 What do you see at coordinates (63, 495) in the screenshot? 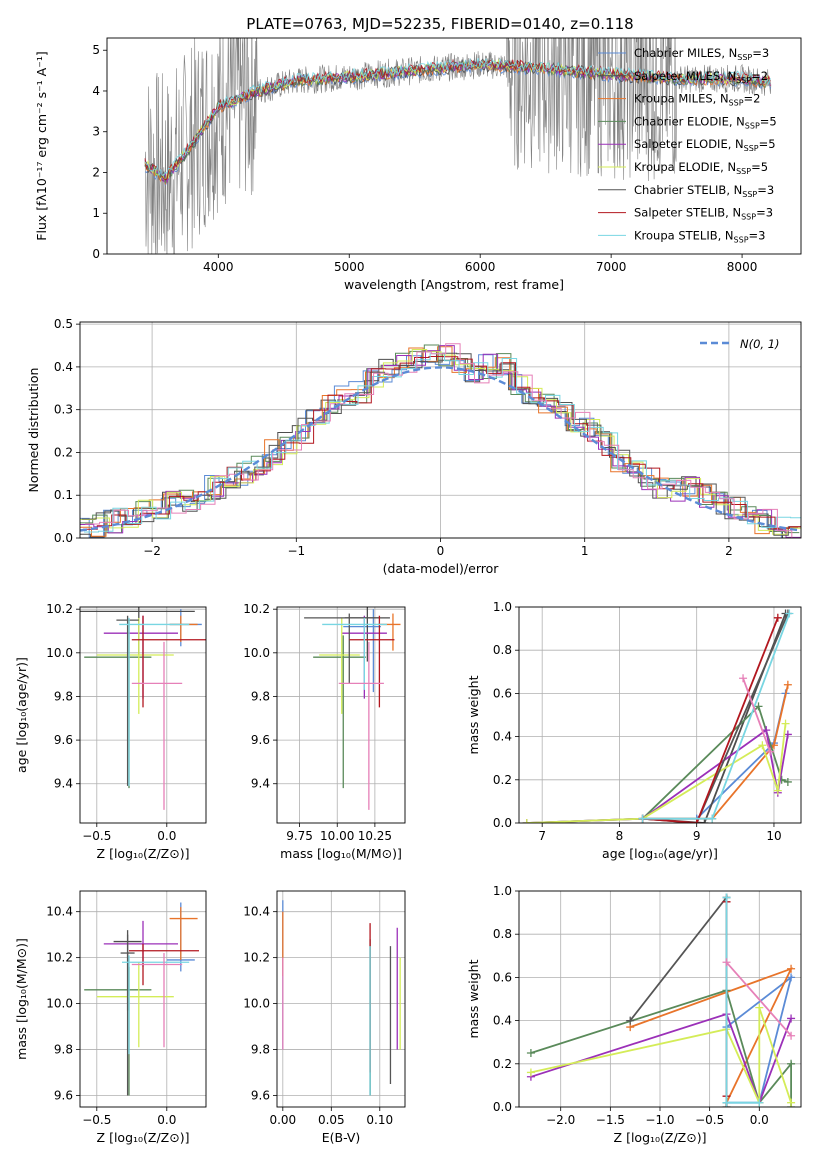
I see `y-tick-label: 0.1` at bounding box center [63, 495].